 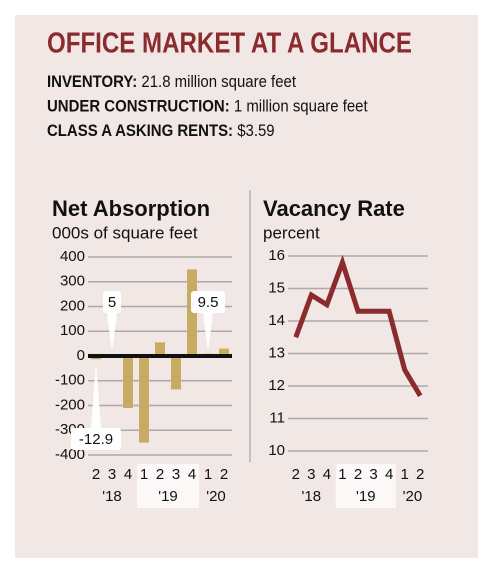 I want to click on y-tick-label: 15, so click(x=276, y=287).